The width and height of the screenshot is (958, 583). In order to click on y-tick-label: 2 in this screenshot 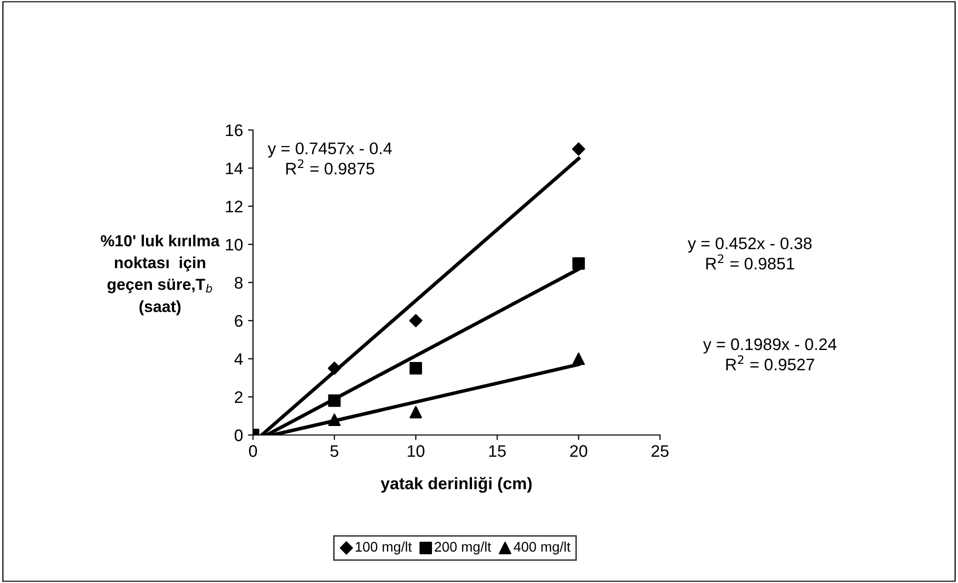, I will do `click(238, 397)`.